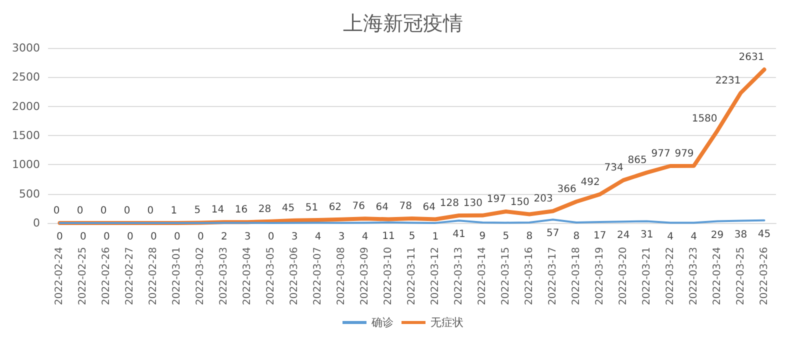  Describe the element at coordinates (741, 234) in the screenshot. I see `data-label: 38` at that location.